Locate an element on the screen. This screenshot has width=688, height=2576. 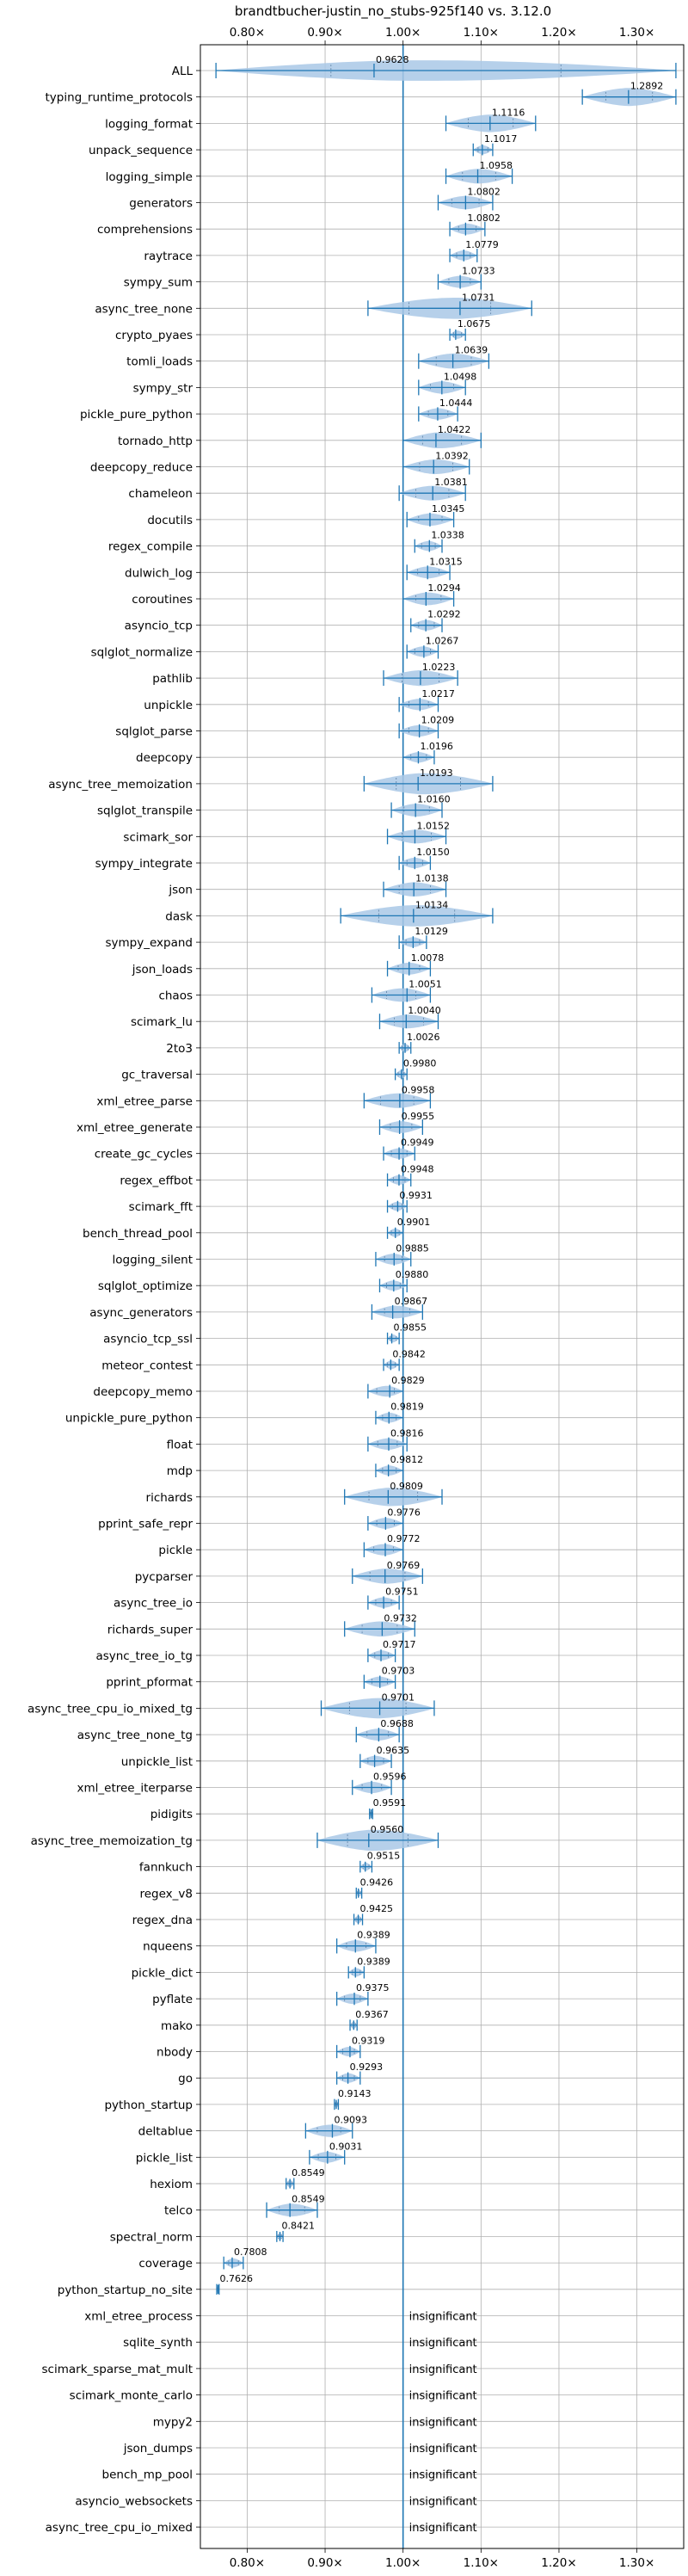
y-tick-label: sqlglot_parse is located at coordinates (154, 732).